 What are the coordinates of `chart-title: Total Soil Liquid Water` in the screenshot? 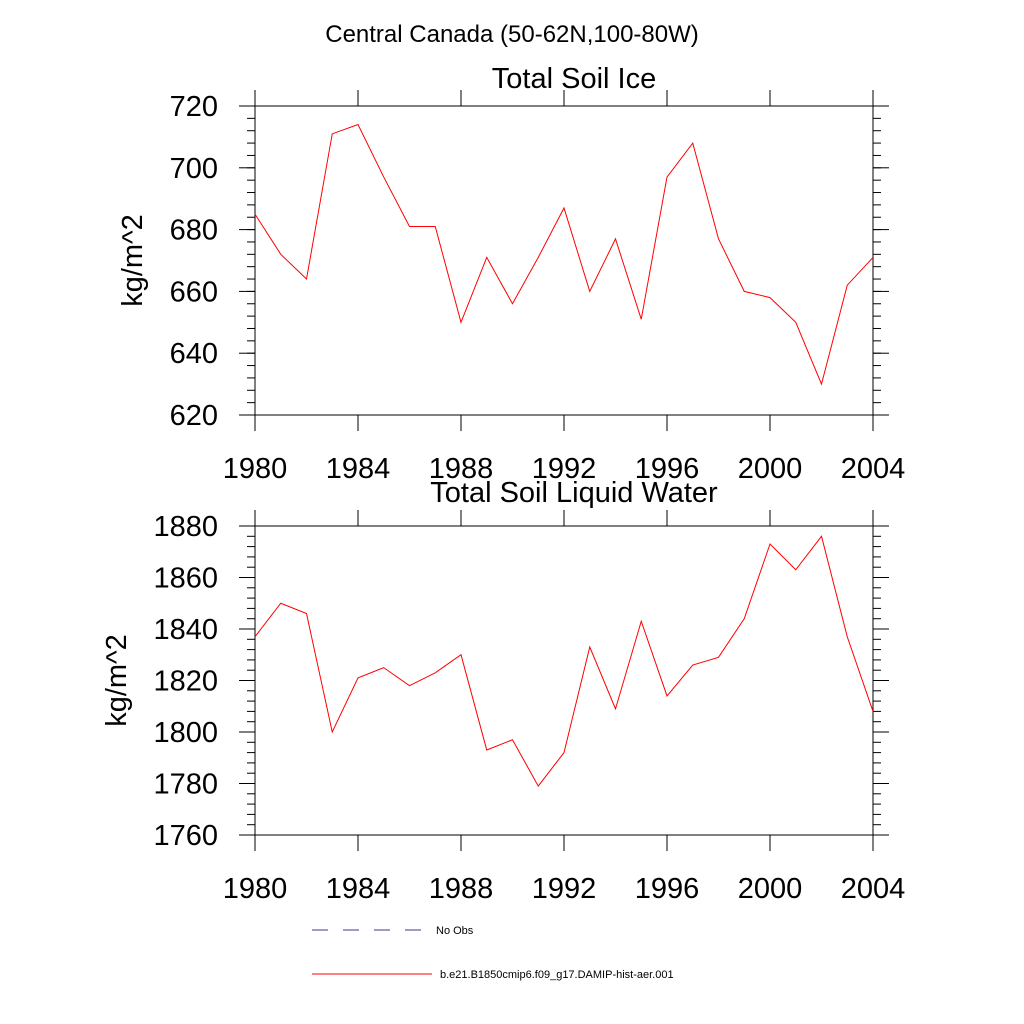 It's located at (574, 493).